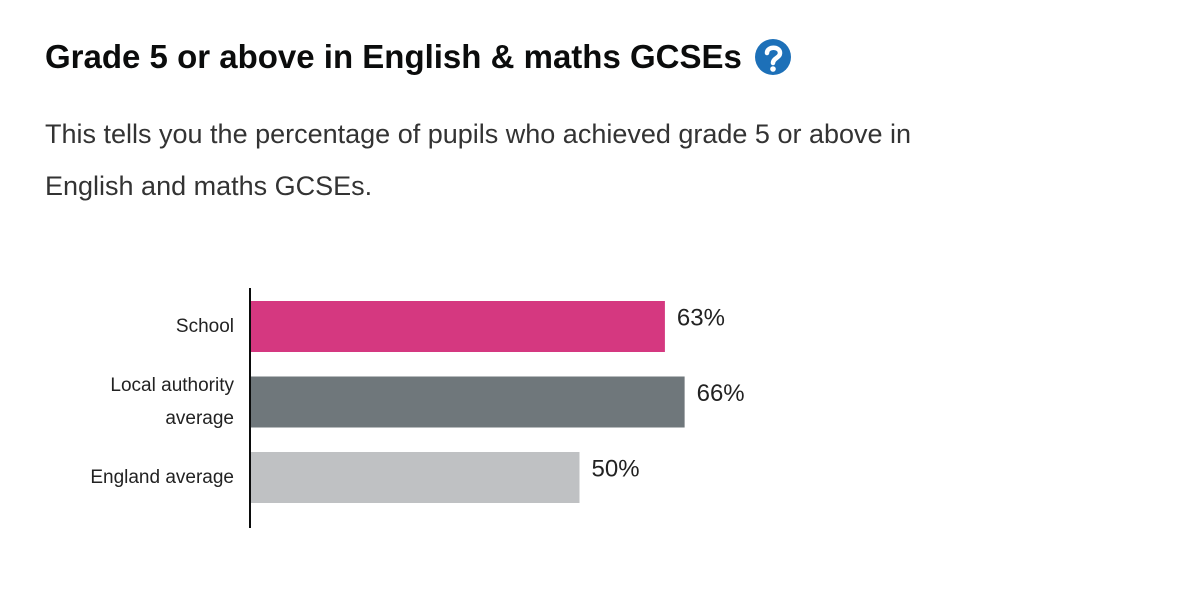  Describe the element at coordinates (701, 317) in the screenshot. I see `value-label: 63%` at that location.